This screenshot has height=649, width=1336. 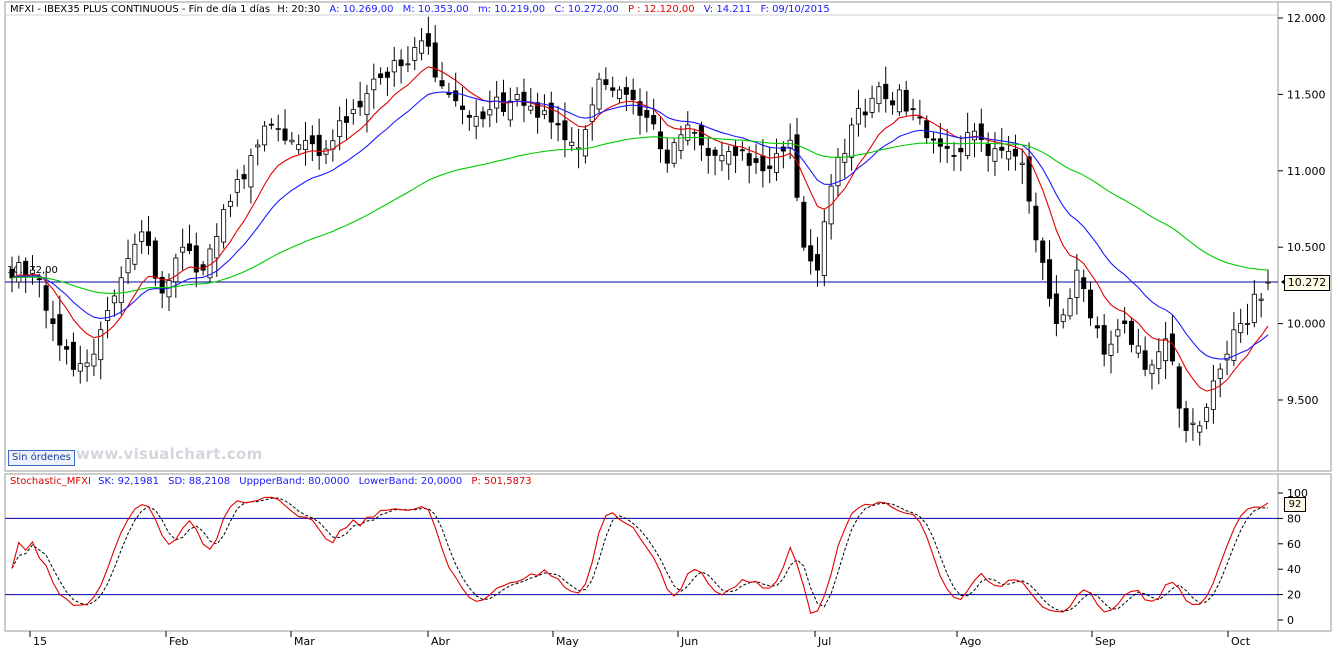 I want to click on header-time: H: 20:30, so click(x=298, y=9).